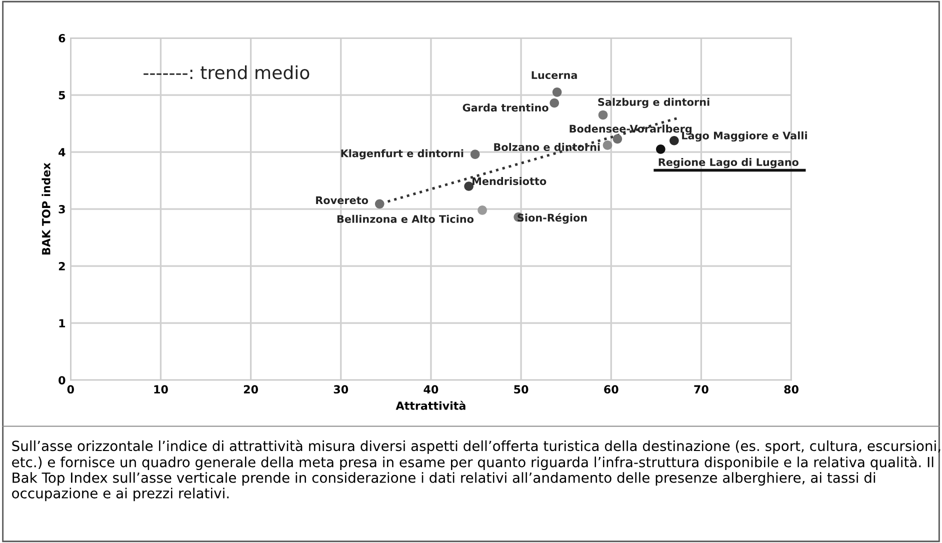  What do you see at coordinates (554, 75) in the screenshot?
I see `annotation: Lucerna` at bounding box center [554, 75].